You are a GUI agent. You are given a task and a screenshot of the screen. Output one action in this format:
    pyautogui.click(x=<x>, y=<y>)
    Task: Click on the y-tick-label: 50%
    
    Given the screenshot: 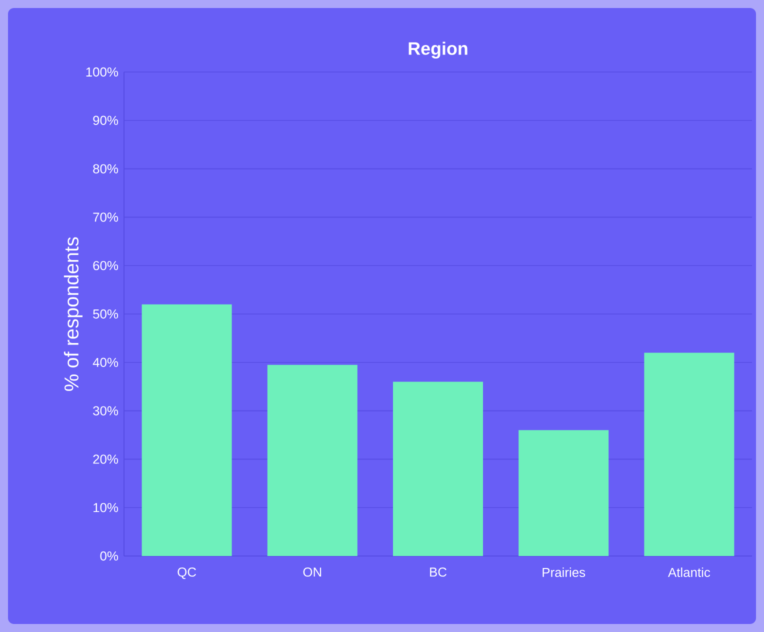 What is the action you would take?
    pyautogui.click(x=105, y=314)
    